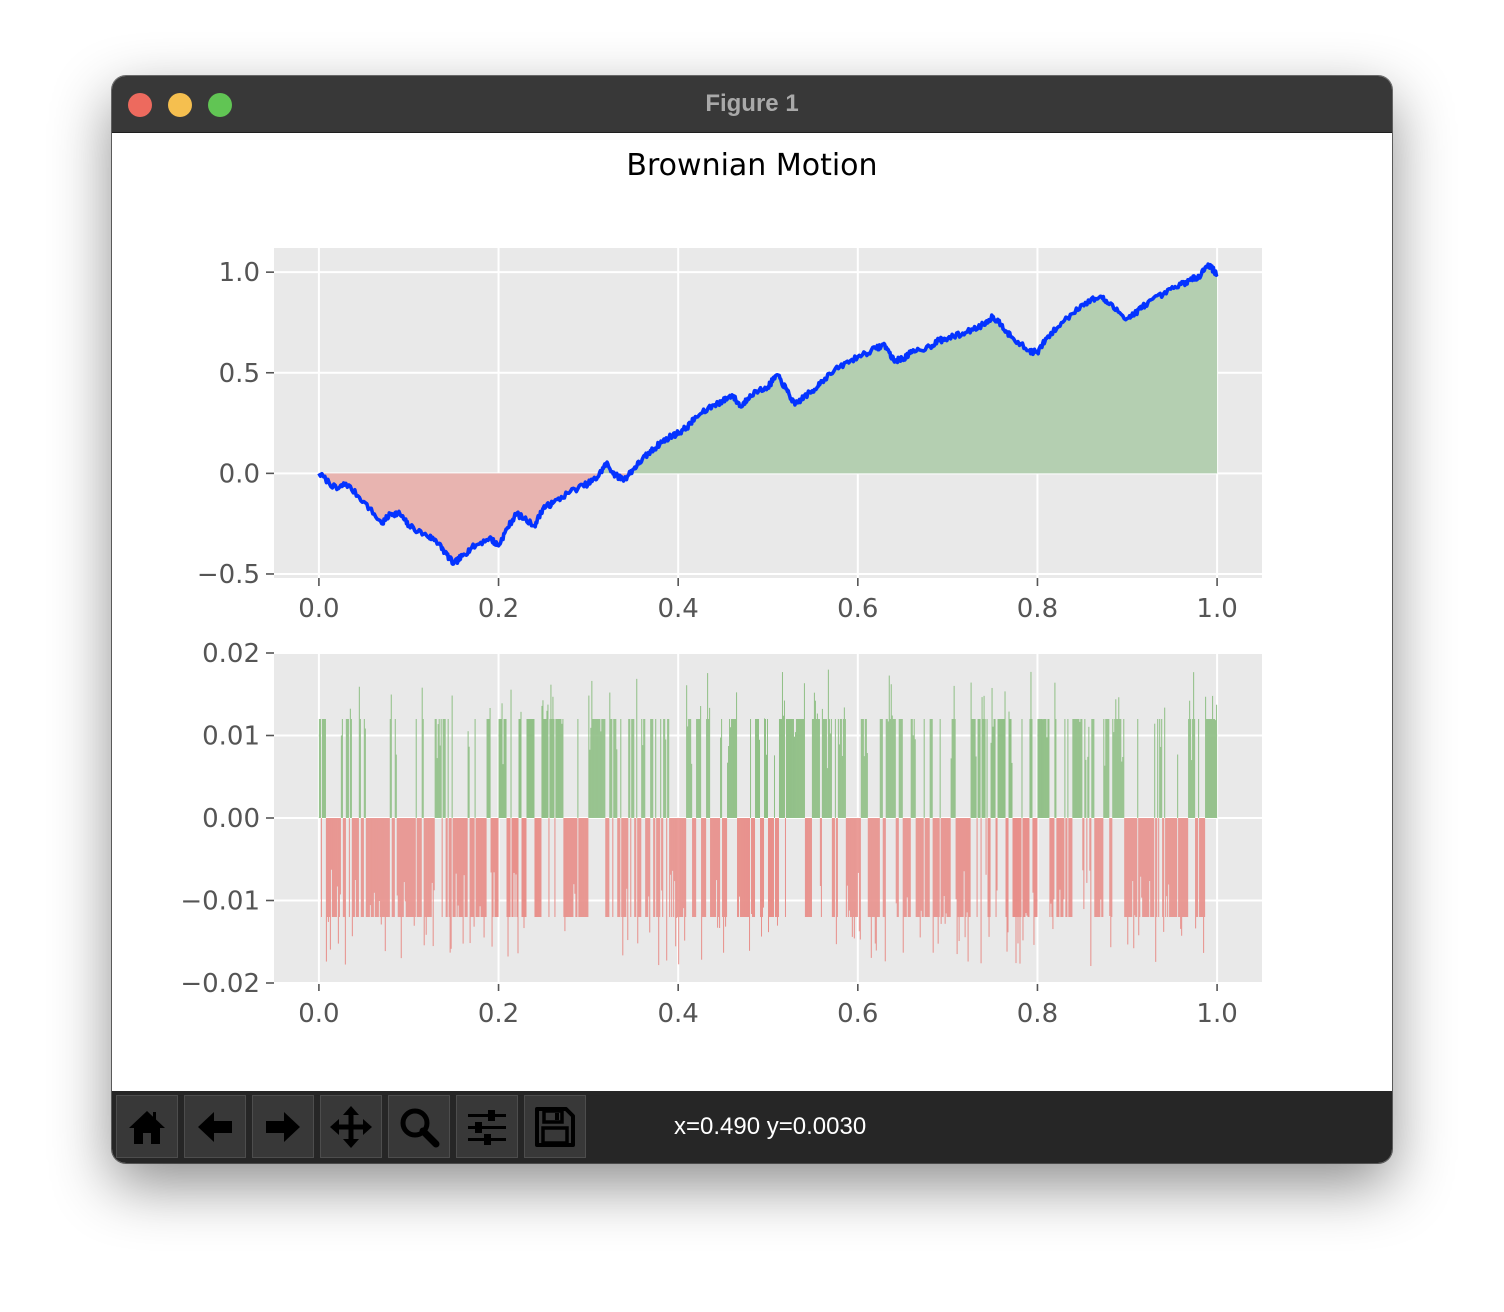 Image resolution: width=1504 pixels, height=1312 pixels. Describe the element at coordinates (283, 1126) in the screenshot. I see `forward-button` at that location.